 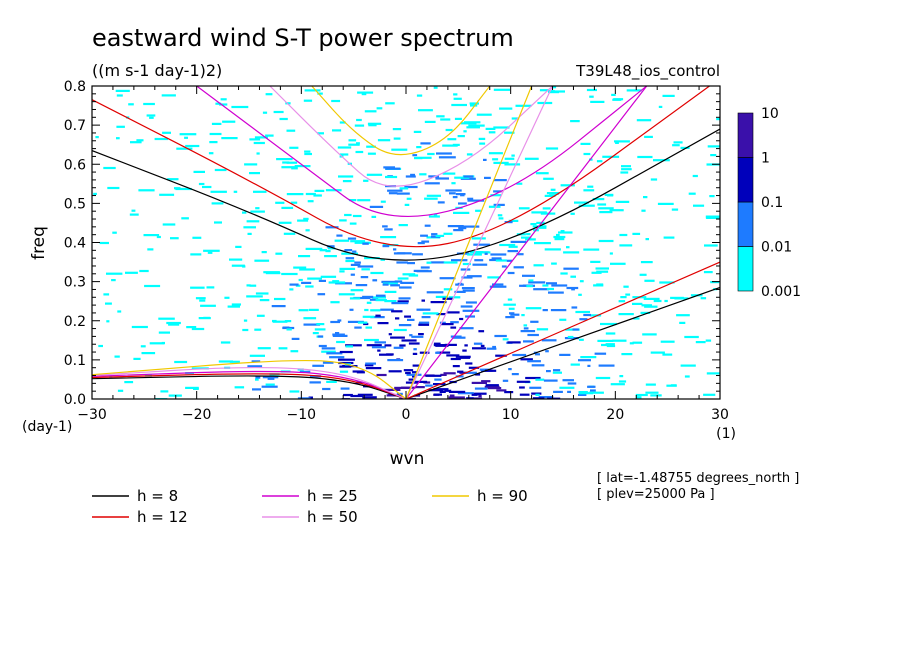 I want to click on y-unit-label: (day-1), so click(x=47, y=427).